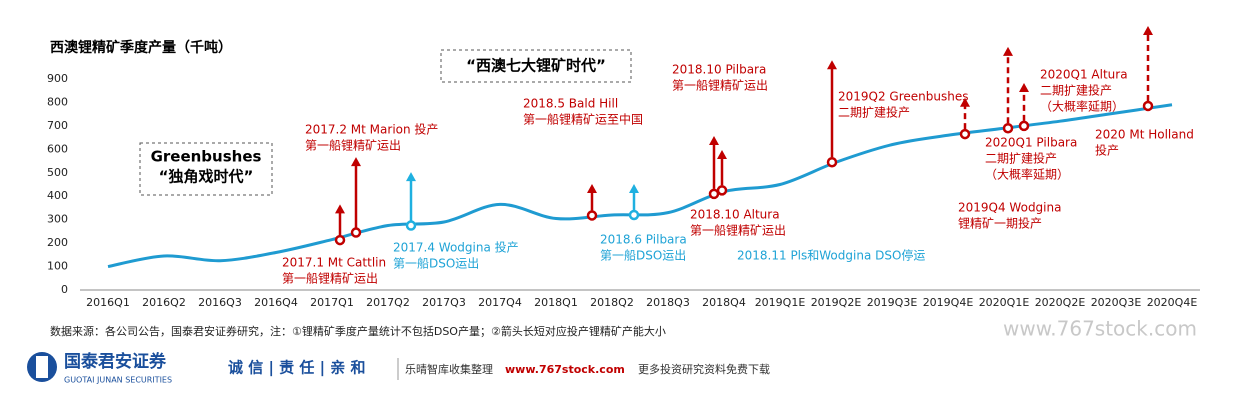 This screenshot has height=402, width=1253. Describe the element at coordinates (612, 302) in the screenshot. I see `x-tick-label: 2018Q2` at that location.